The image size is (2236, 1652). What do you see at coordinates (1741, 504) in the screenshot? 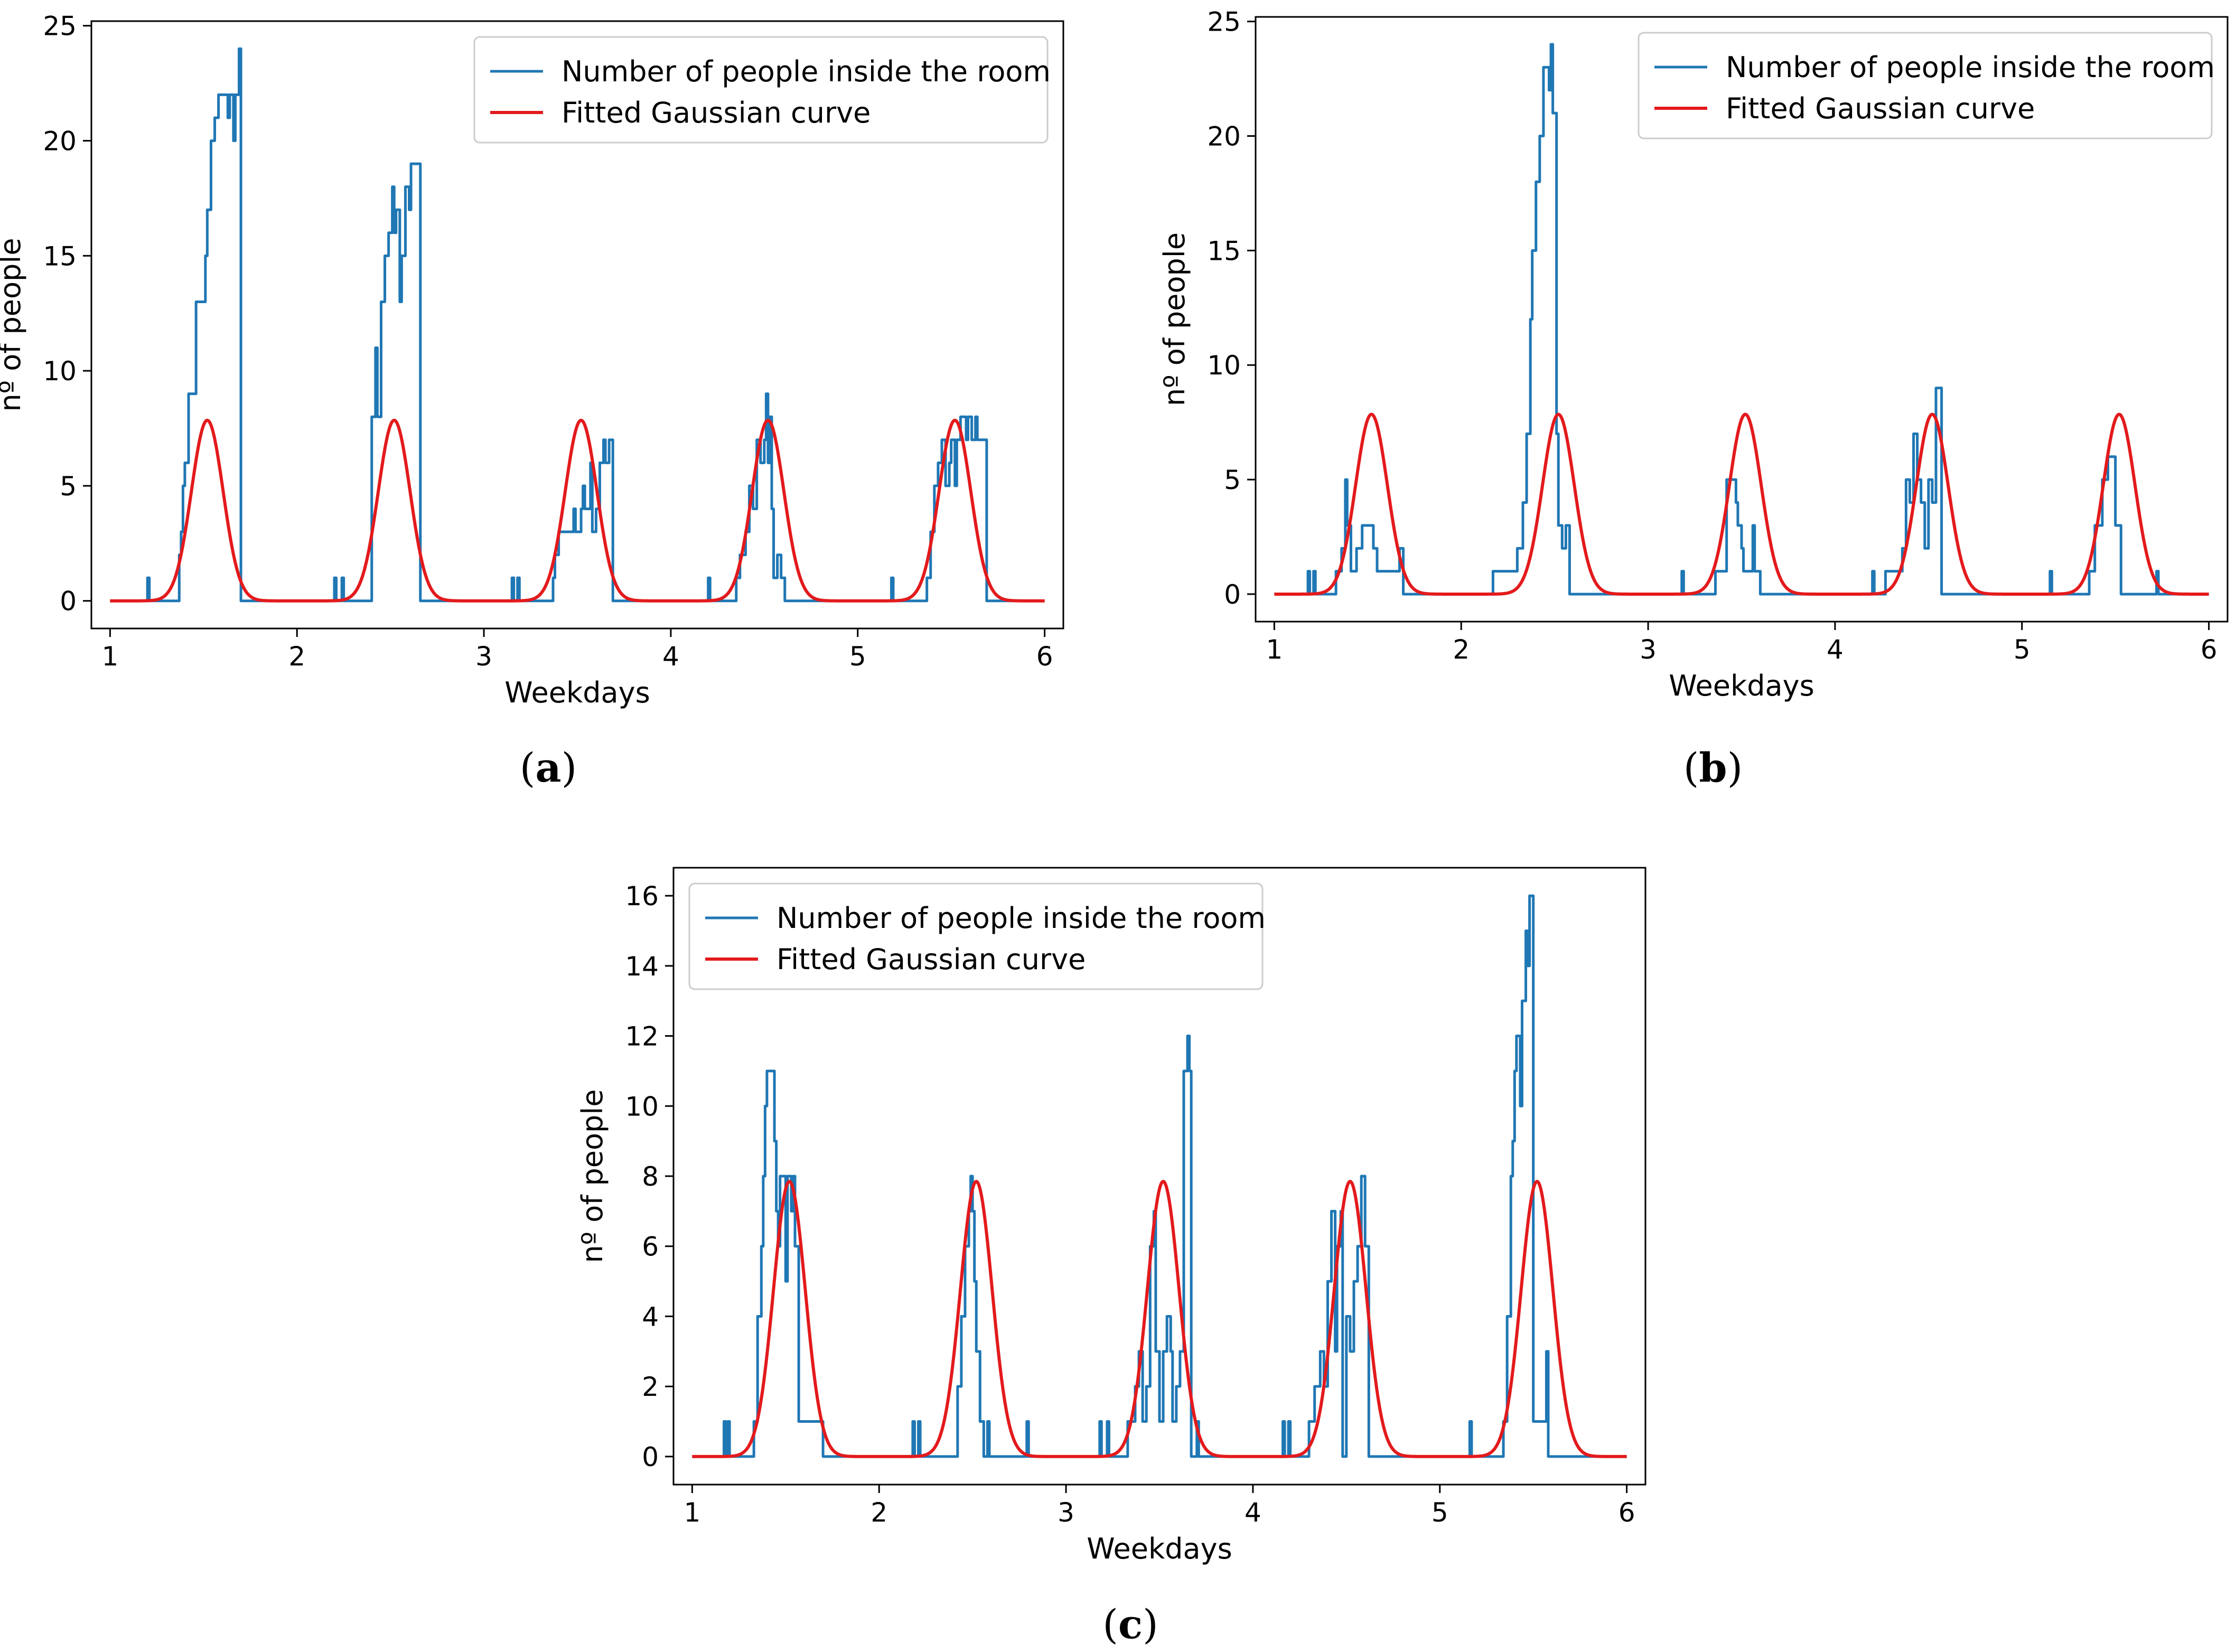
I see `fitted-gaussian-line-b` at bounding box center [1741, 504].